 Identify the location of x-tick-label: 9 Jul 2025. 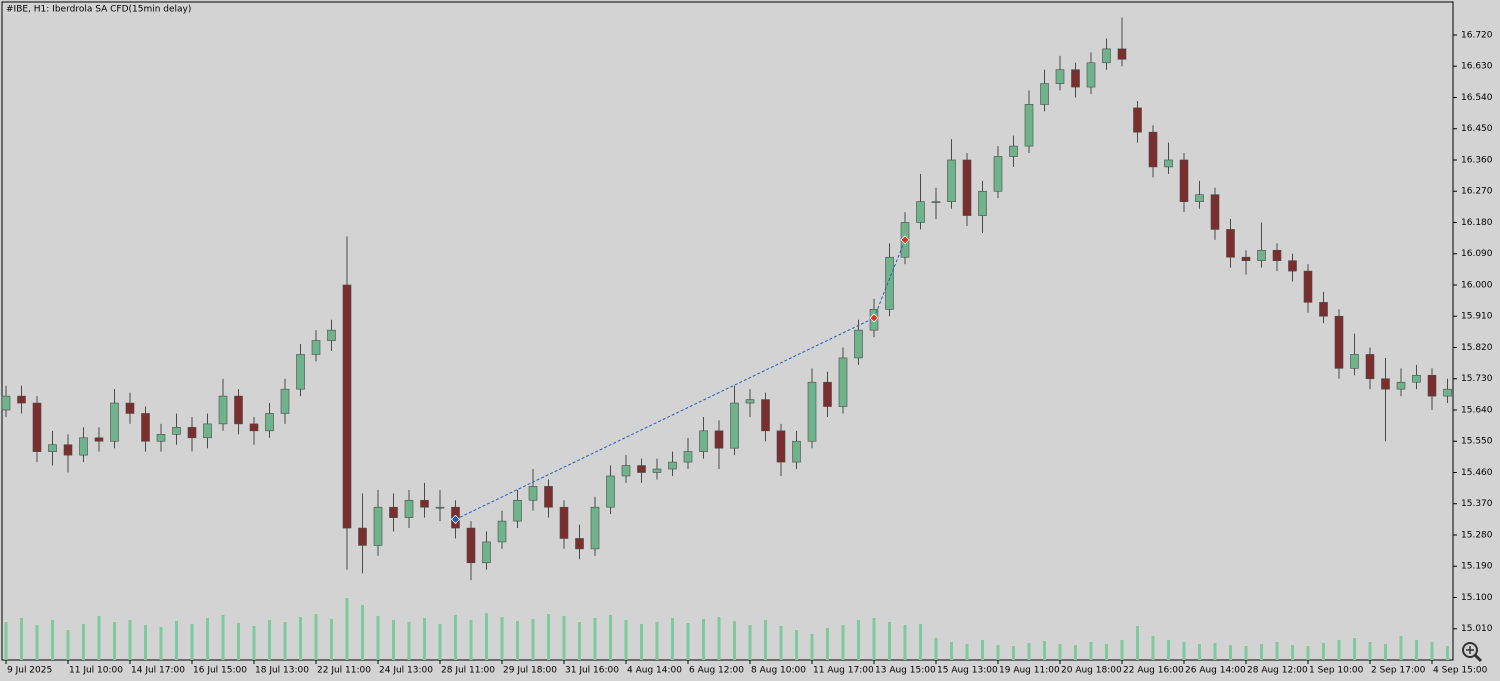
(29, 671).